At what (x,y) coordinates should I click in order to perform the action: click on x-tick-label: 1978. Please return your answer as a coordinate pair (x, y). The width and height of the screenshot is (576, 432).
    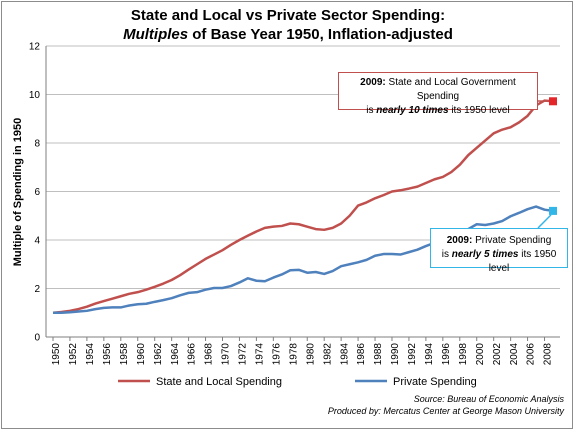
    Looking at the image, I should click on (293, 354).